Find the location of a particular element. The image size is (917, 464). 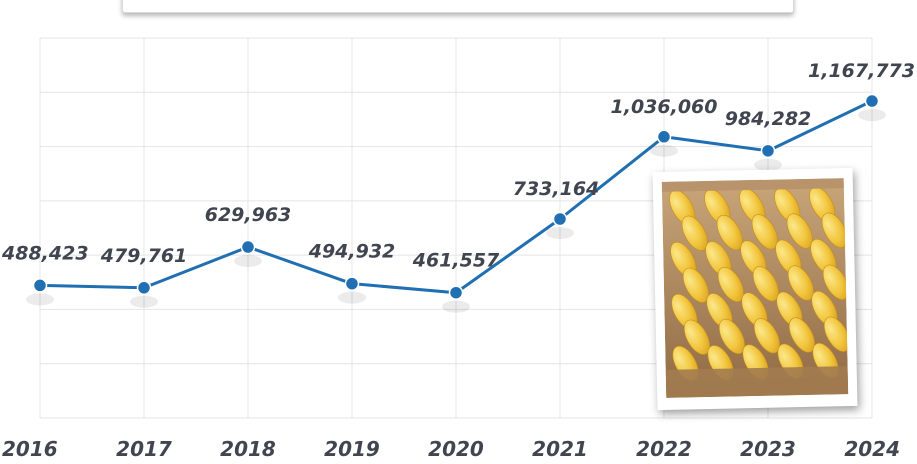

data-label-2023: 984,282 is located at coordinates (768, 119).